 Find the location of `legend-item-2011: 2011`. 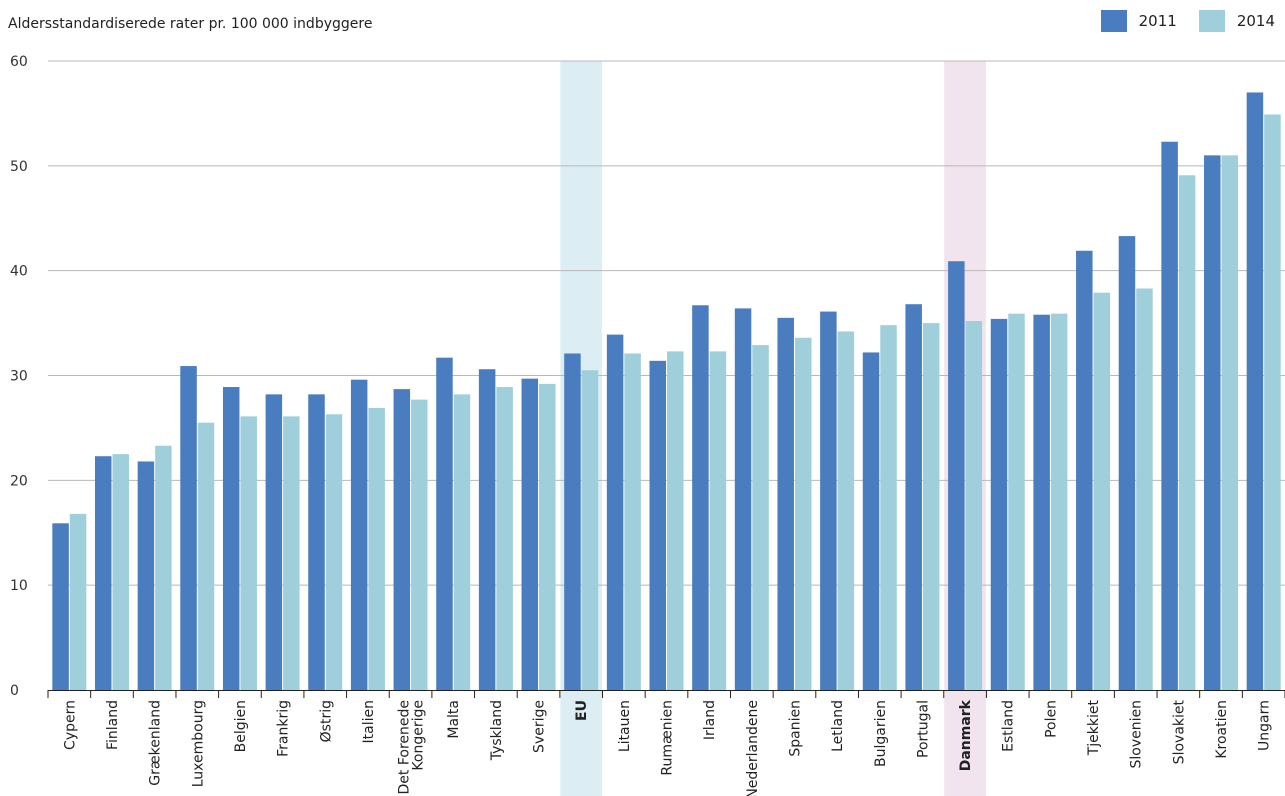

legend-item-2011: 2011 is located at coordinates (1138, 21).